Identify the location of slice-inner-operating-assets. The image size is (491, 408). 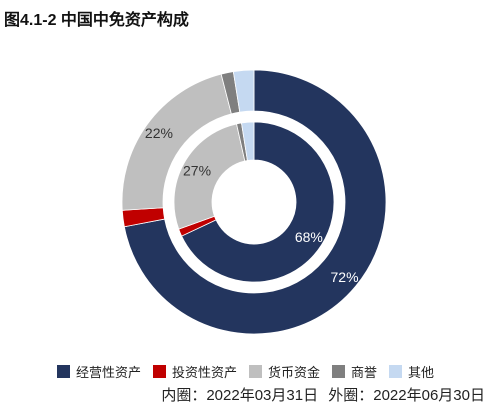
(258, 202).